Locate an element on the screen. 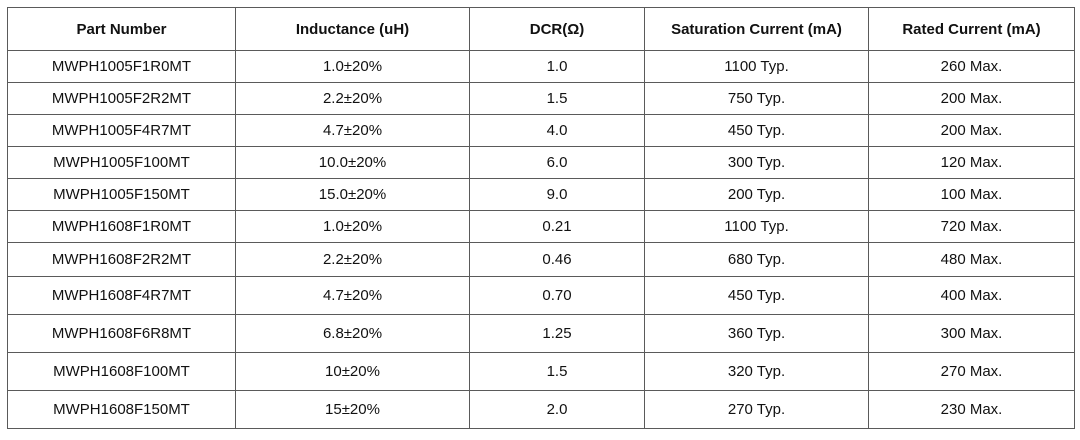 This screenshot has height=440, width=1080. cell-rated-current: 480 Max. is located at coordinates (971, 259).